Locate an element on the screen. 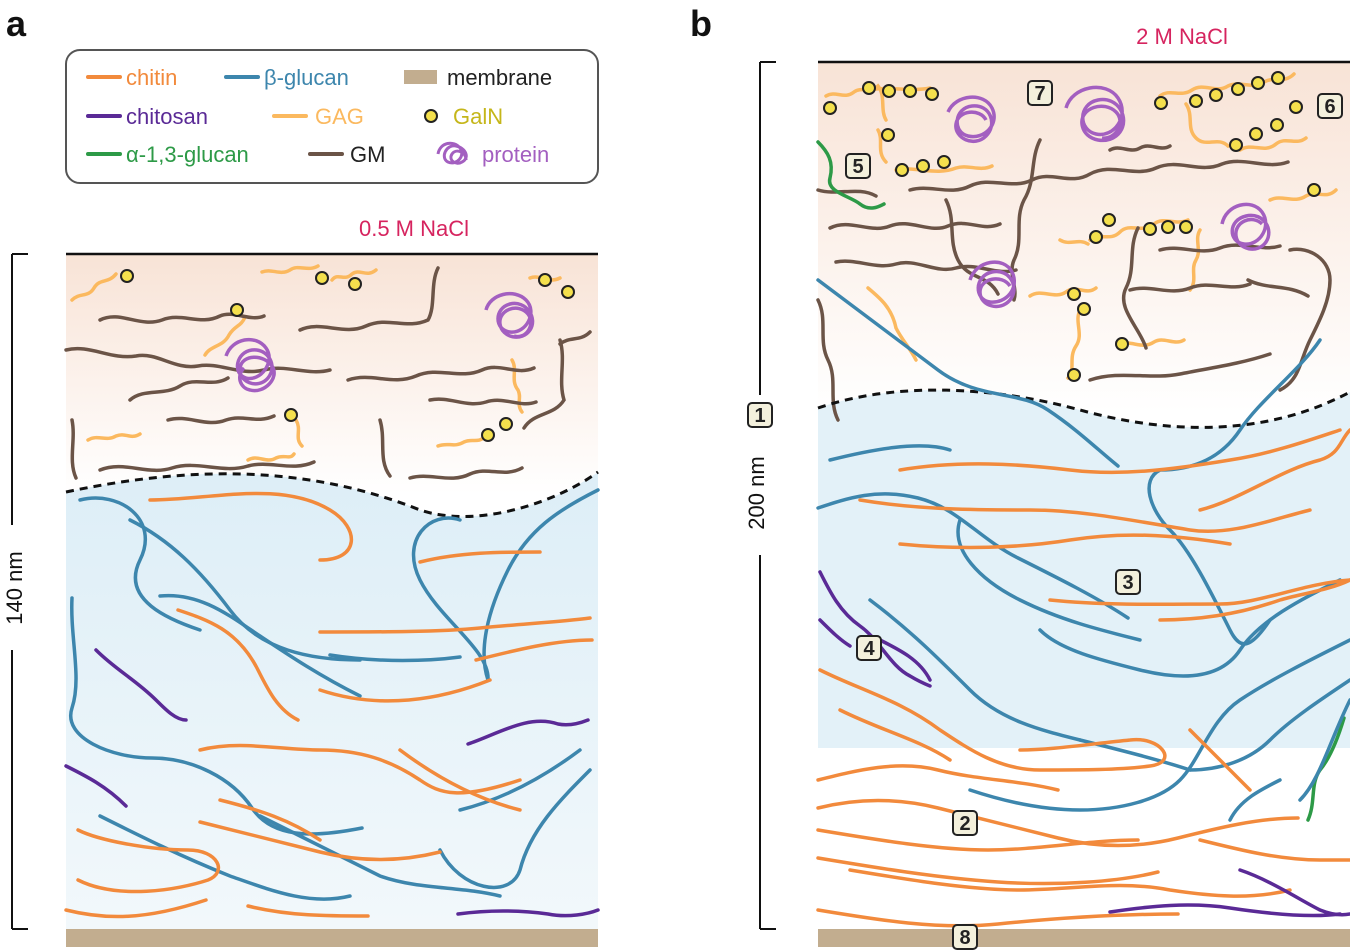 Image resolution: width=1350 pixels, height=951 pixels. panel-b-inner-layer is located at coordinates (1084, 569).